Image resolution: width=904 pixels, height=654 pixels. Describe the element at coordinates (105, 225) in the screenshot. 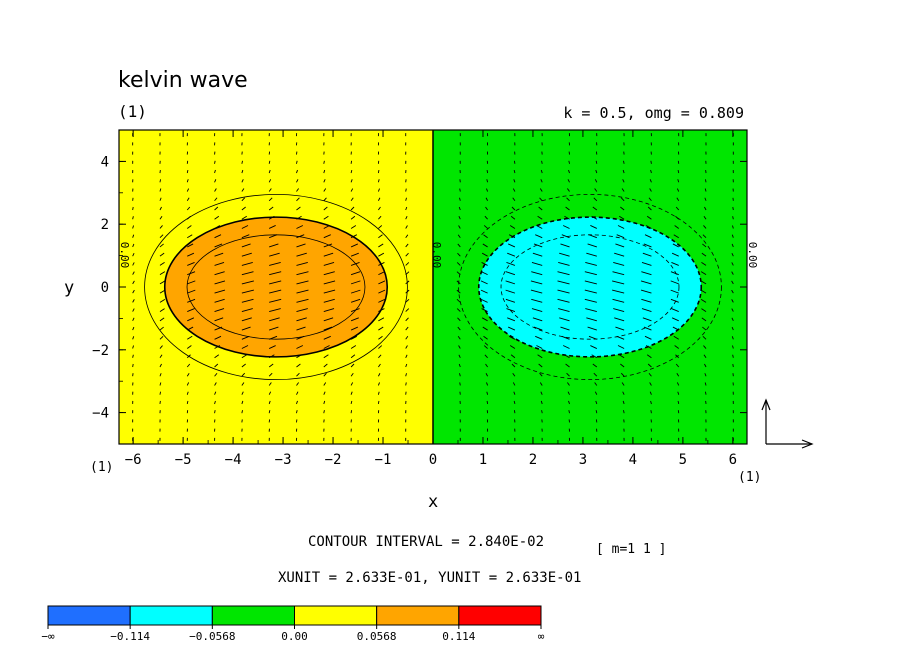

I see `y-tick-label: 2` at that location.